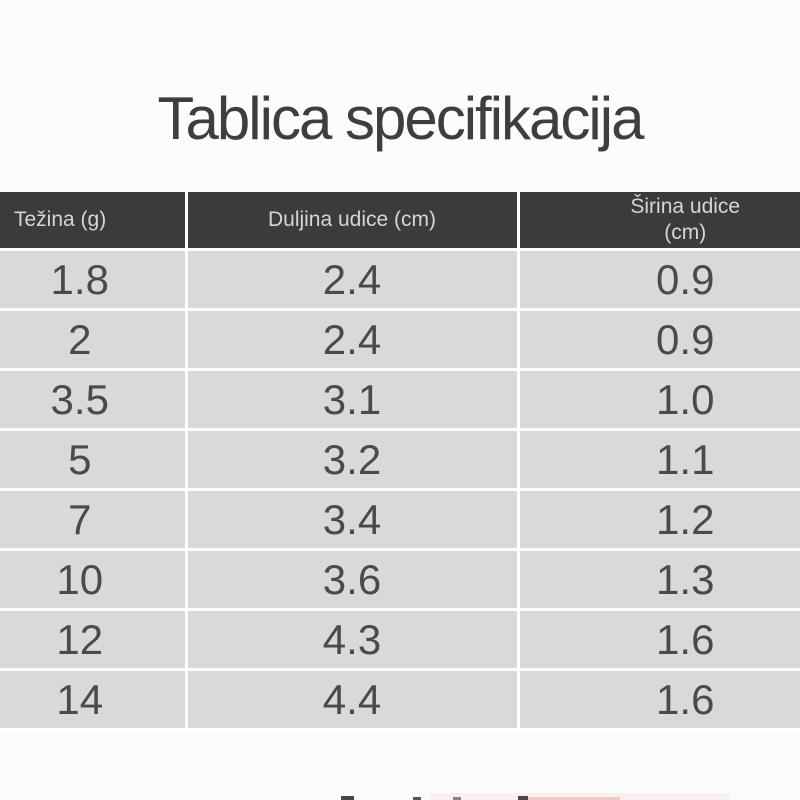  What do you see at coordinates (94, 700) in the screenshot?
I see `cell-weight: 14` at bounding box center [94, 700].